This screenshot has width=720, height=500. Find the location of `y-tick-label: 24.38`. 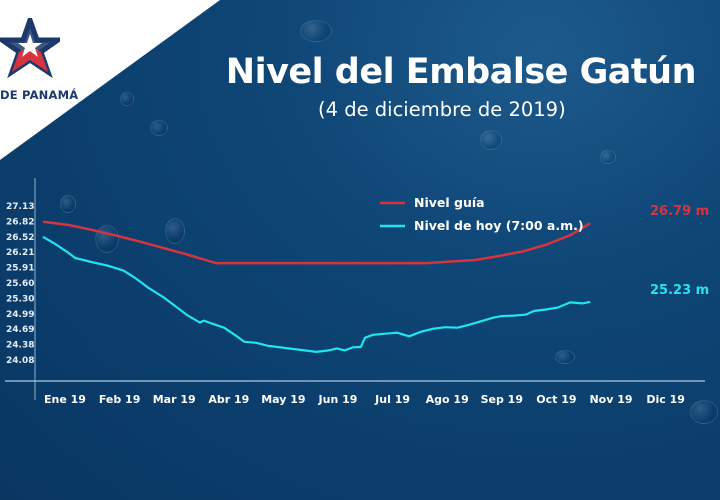

y-tick-label: 24.38 is located at coordinates (20, 346).